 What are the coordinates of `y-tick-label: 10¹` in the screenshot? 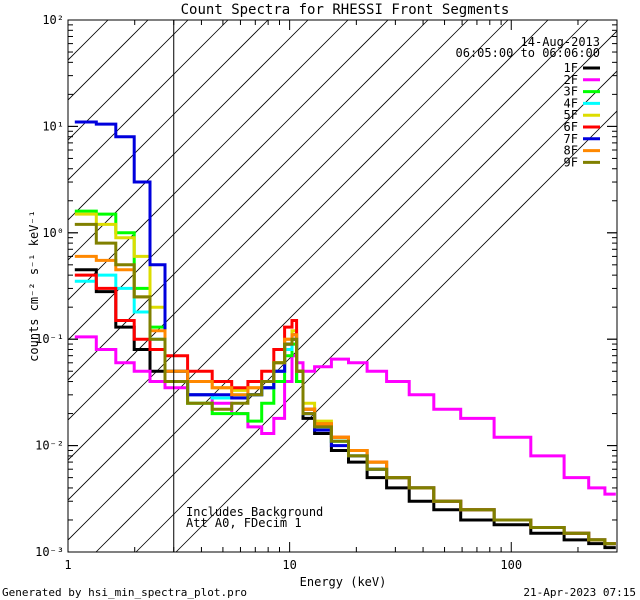 It's located at (53, 126).